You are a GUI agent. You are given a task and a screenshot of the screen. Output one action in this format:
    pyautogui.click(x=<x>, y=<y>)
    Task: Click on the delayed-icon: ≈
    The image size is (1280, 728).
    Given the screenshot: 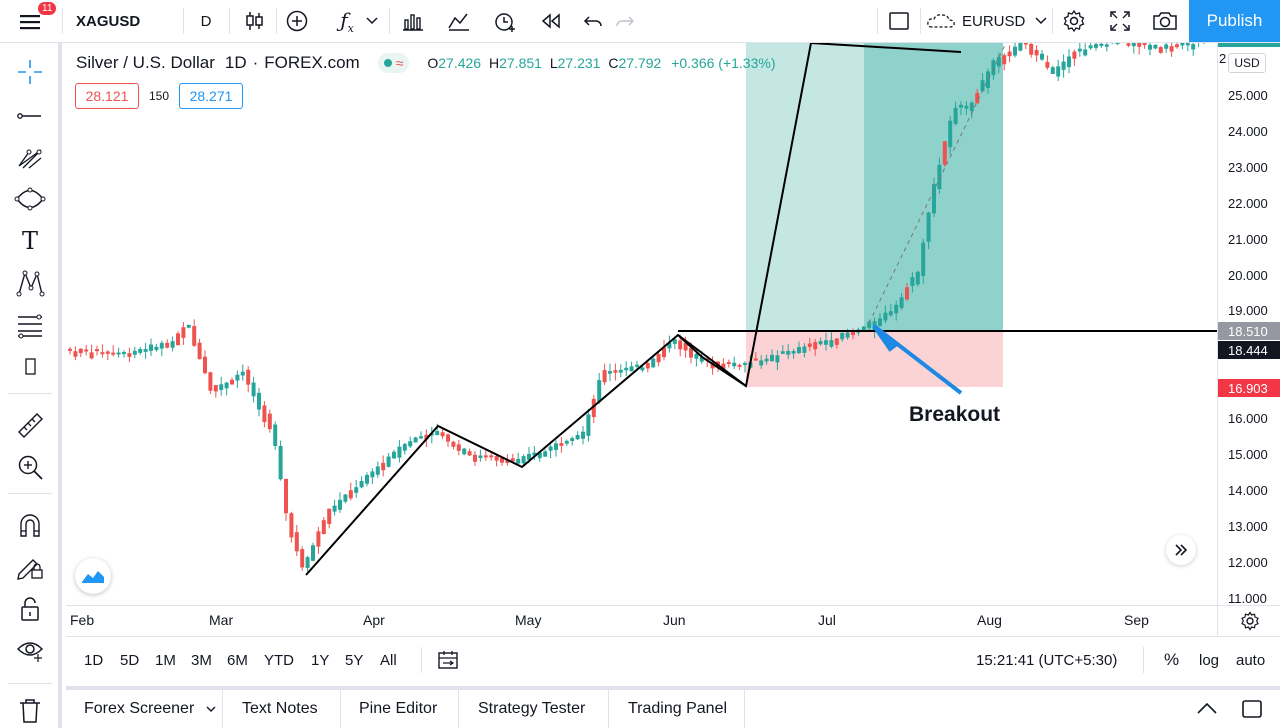 What is the action you would take?
    pyautogui.click(x=399, y=63)
    